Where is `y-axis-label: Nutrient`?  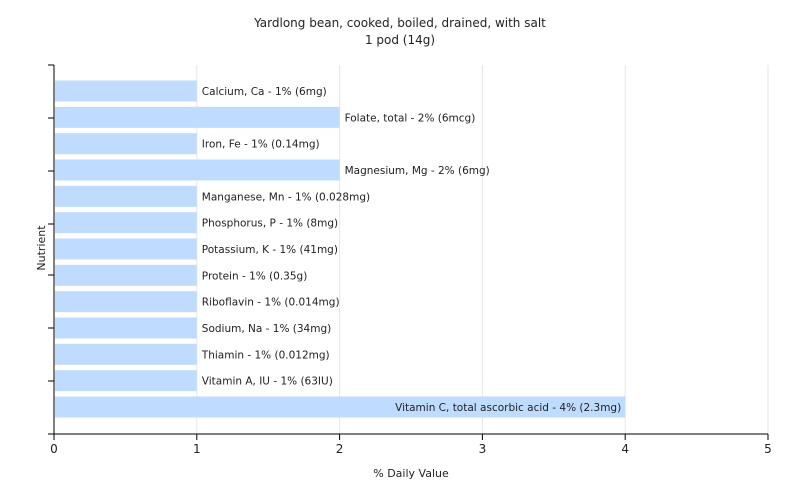 y-axis-label: Nutrient is located at coordinates (41, 248).